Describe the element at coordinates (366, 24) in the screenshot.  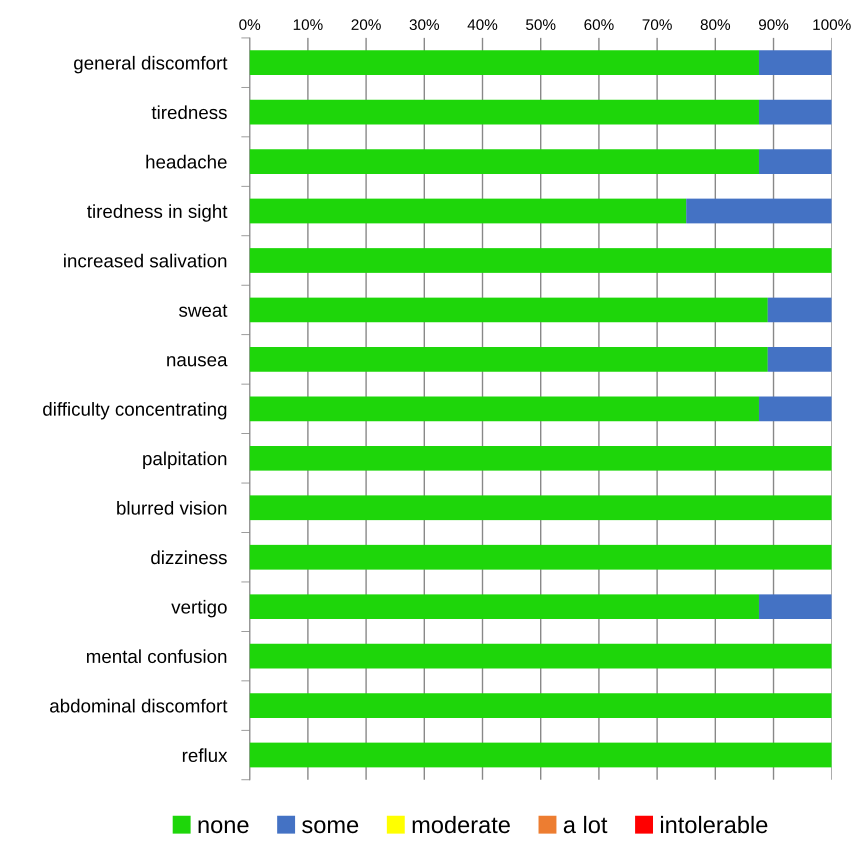
I see `x-tick-label: 20%` at that location.